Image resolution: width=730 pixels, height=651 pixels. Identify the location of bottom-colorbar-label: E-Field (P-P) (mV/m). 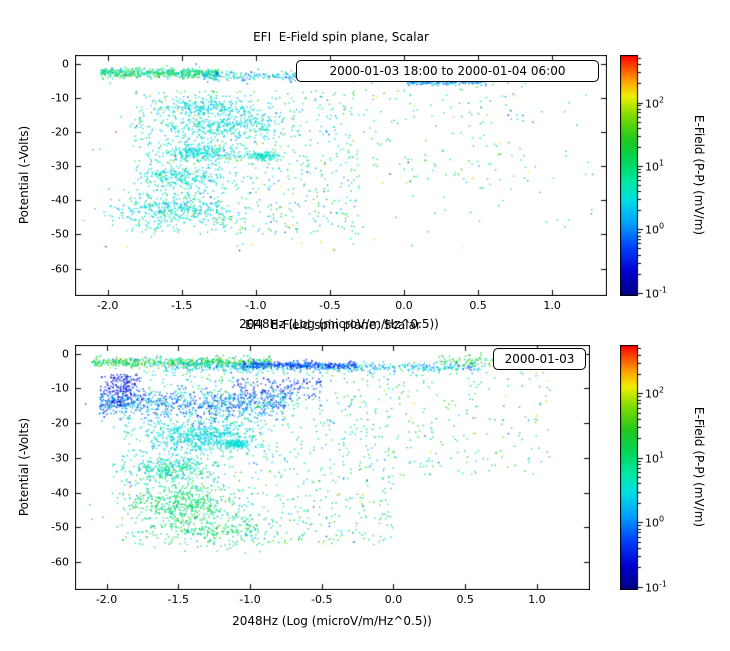
(699, 467).